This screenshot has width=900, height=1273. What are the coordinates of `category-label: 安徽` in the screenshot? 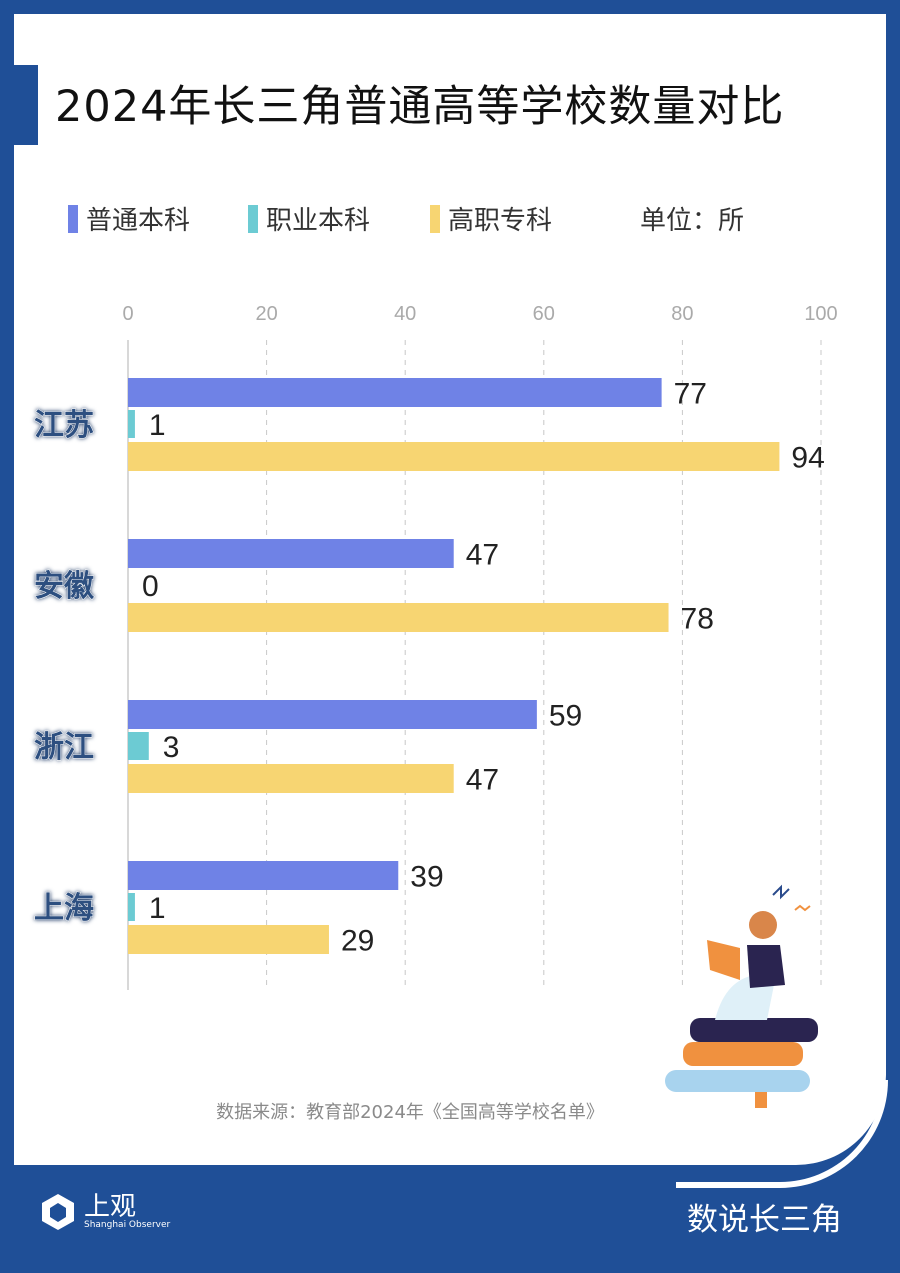 It's located at (64, 586).